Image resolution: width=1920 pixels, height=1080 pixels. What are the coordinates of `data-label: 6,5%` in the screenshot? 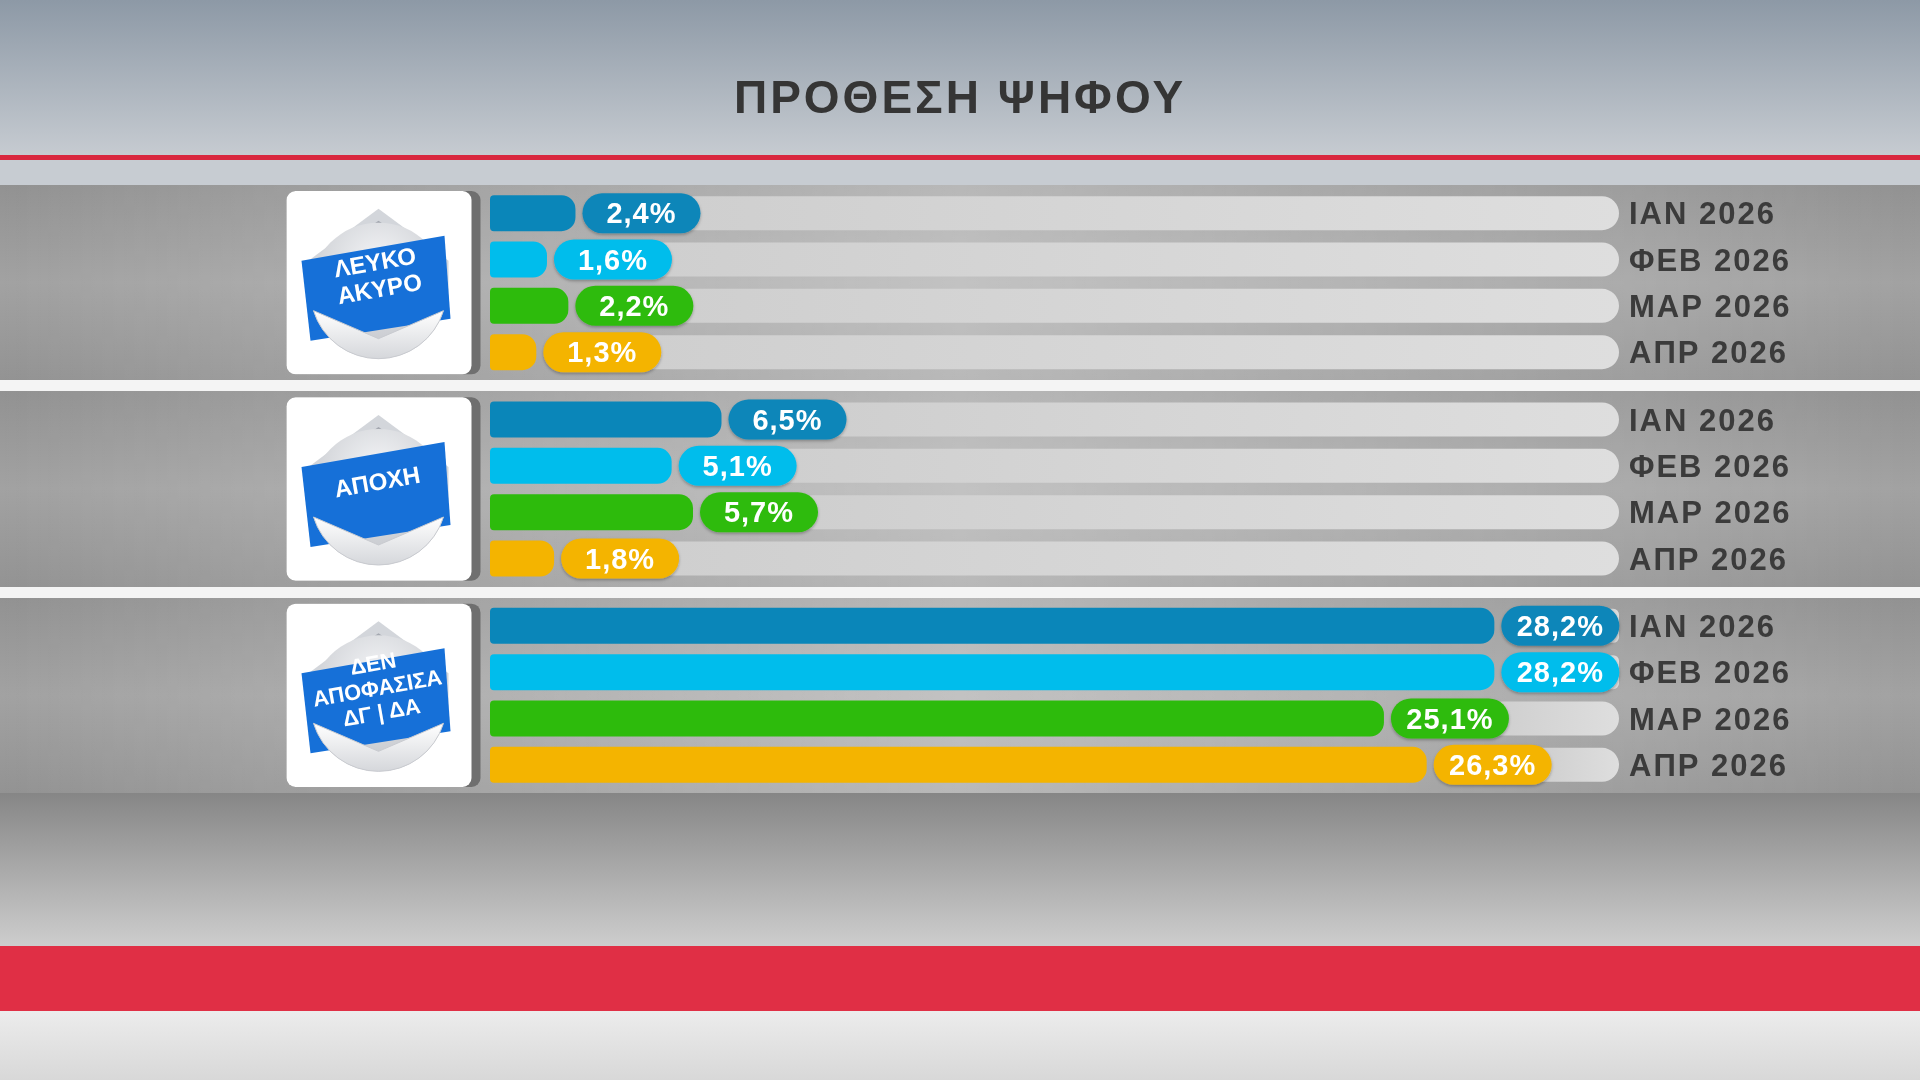 It's located at (787, 419).